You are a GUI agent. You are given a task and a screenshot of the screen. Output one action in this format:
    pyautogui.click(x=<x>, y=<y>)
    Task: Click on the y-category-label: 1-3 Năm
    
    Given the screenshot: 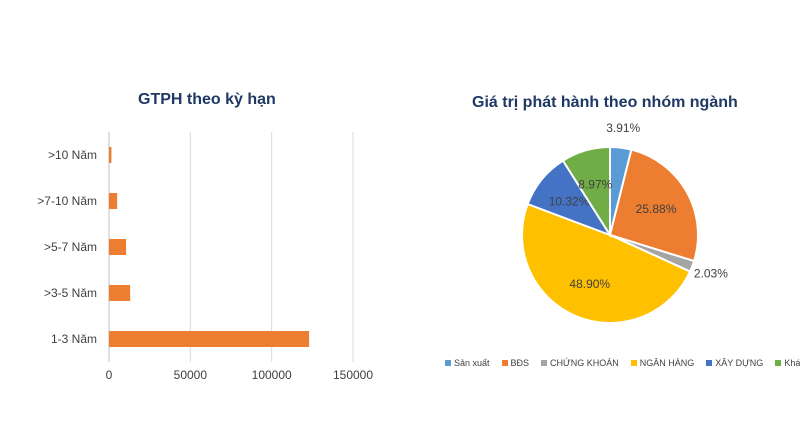 What is the action you would take?
    pyautogui.click(x=74, y=339)
    